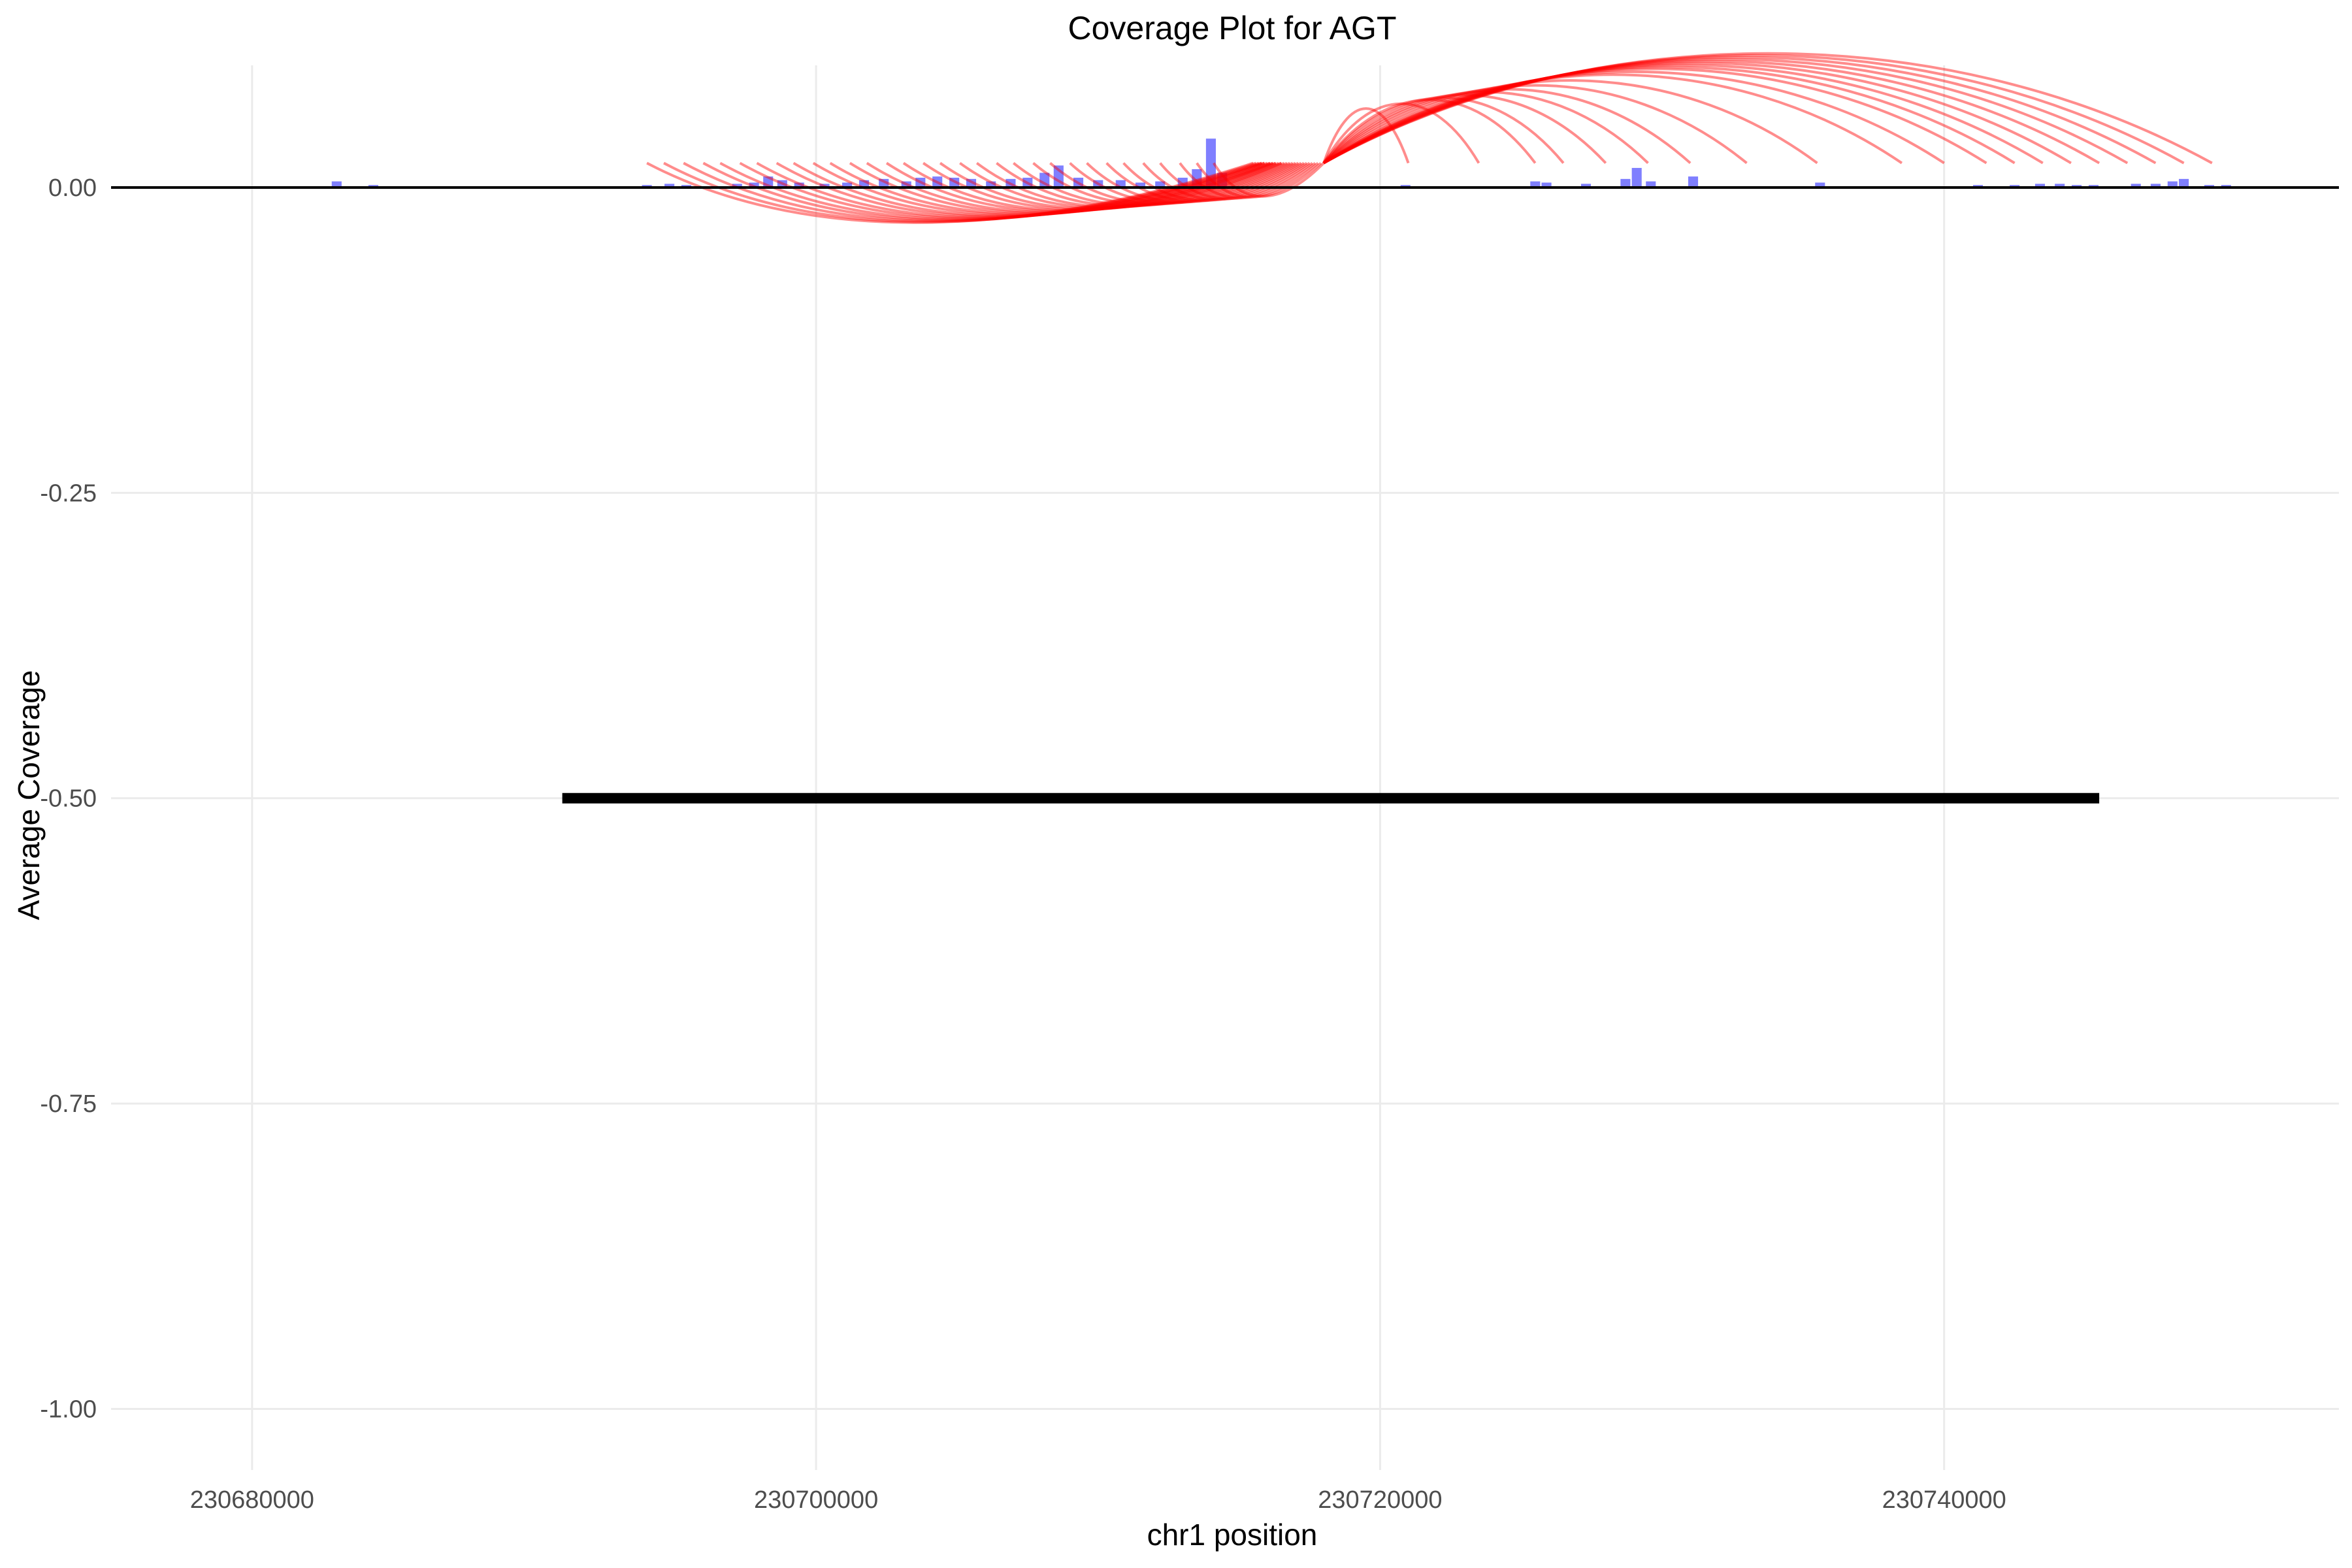 Image resolution: width=2352 pixels, height=1568 pixels. Describe the element at coordinates (68, 799) in the screenshot. I see `y-axis-ticks: 0.00 -0.25 -0.50 -0.75 -1.00` at that location.